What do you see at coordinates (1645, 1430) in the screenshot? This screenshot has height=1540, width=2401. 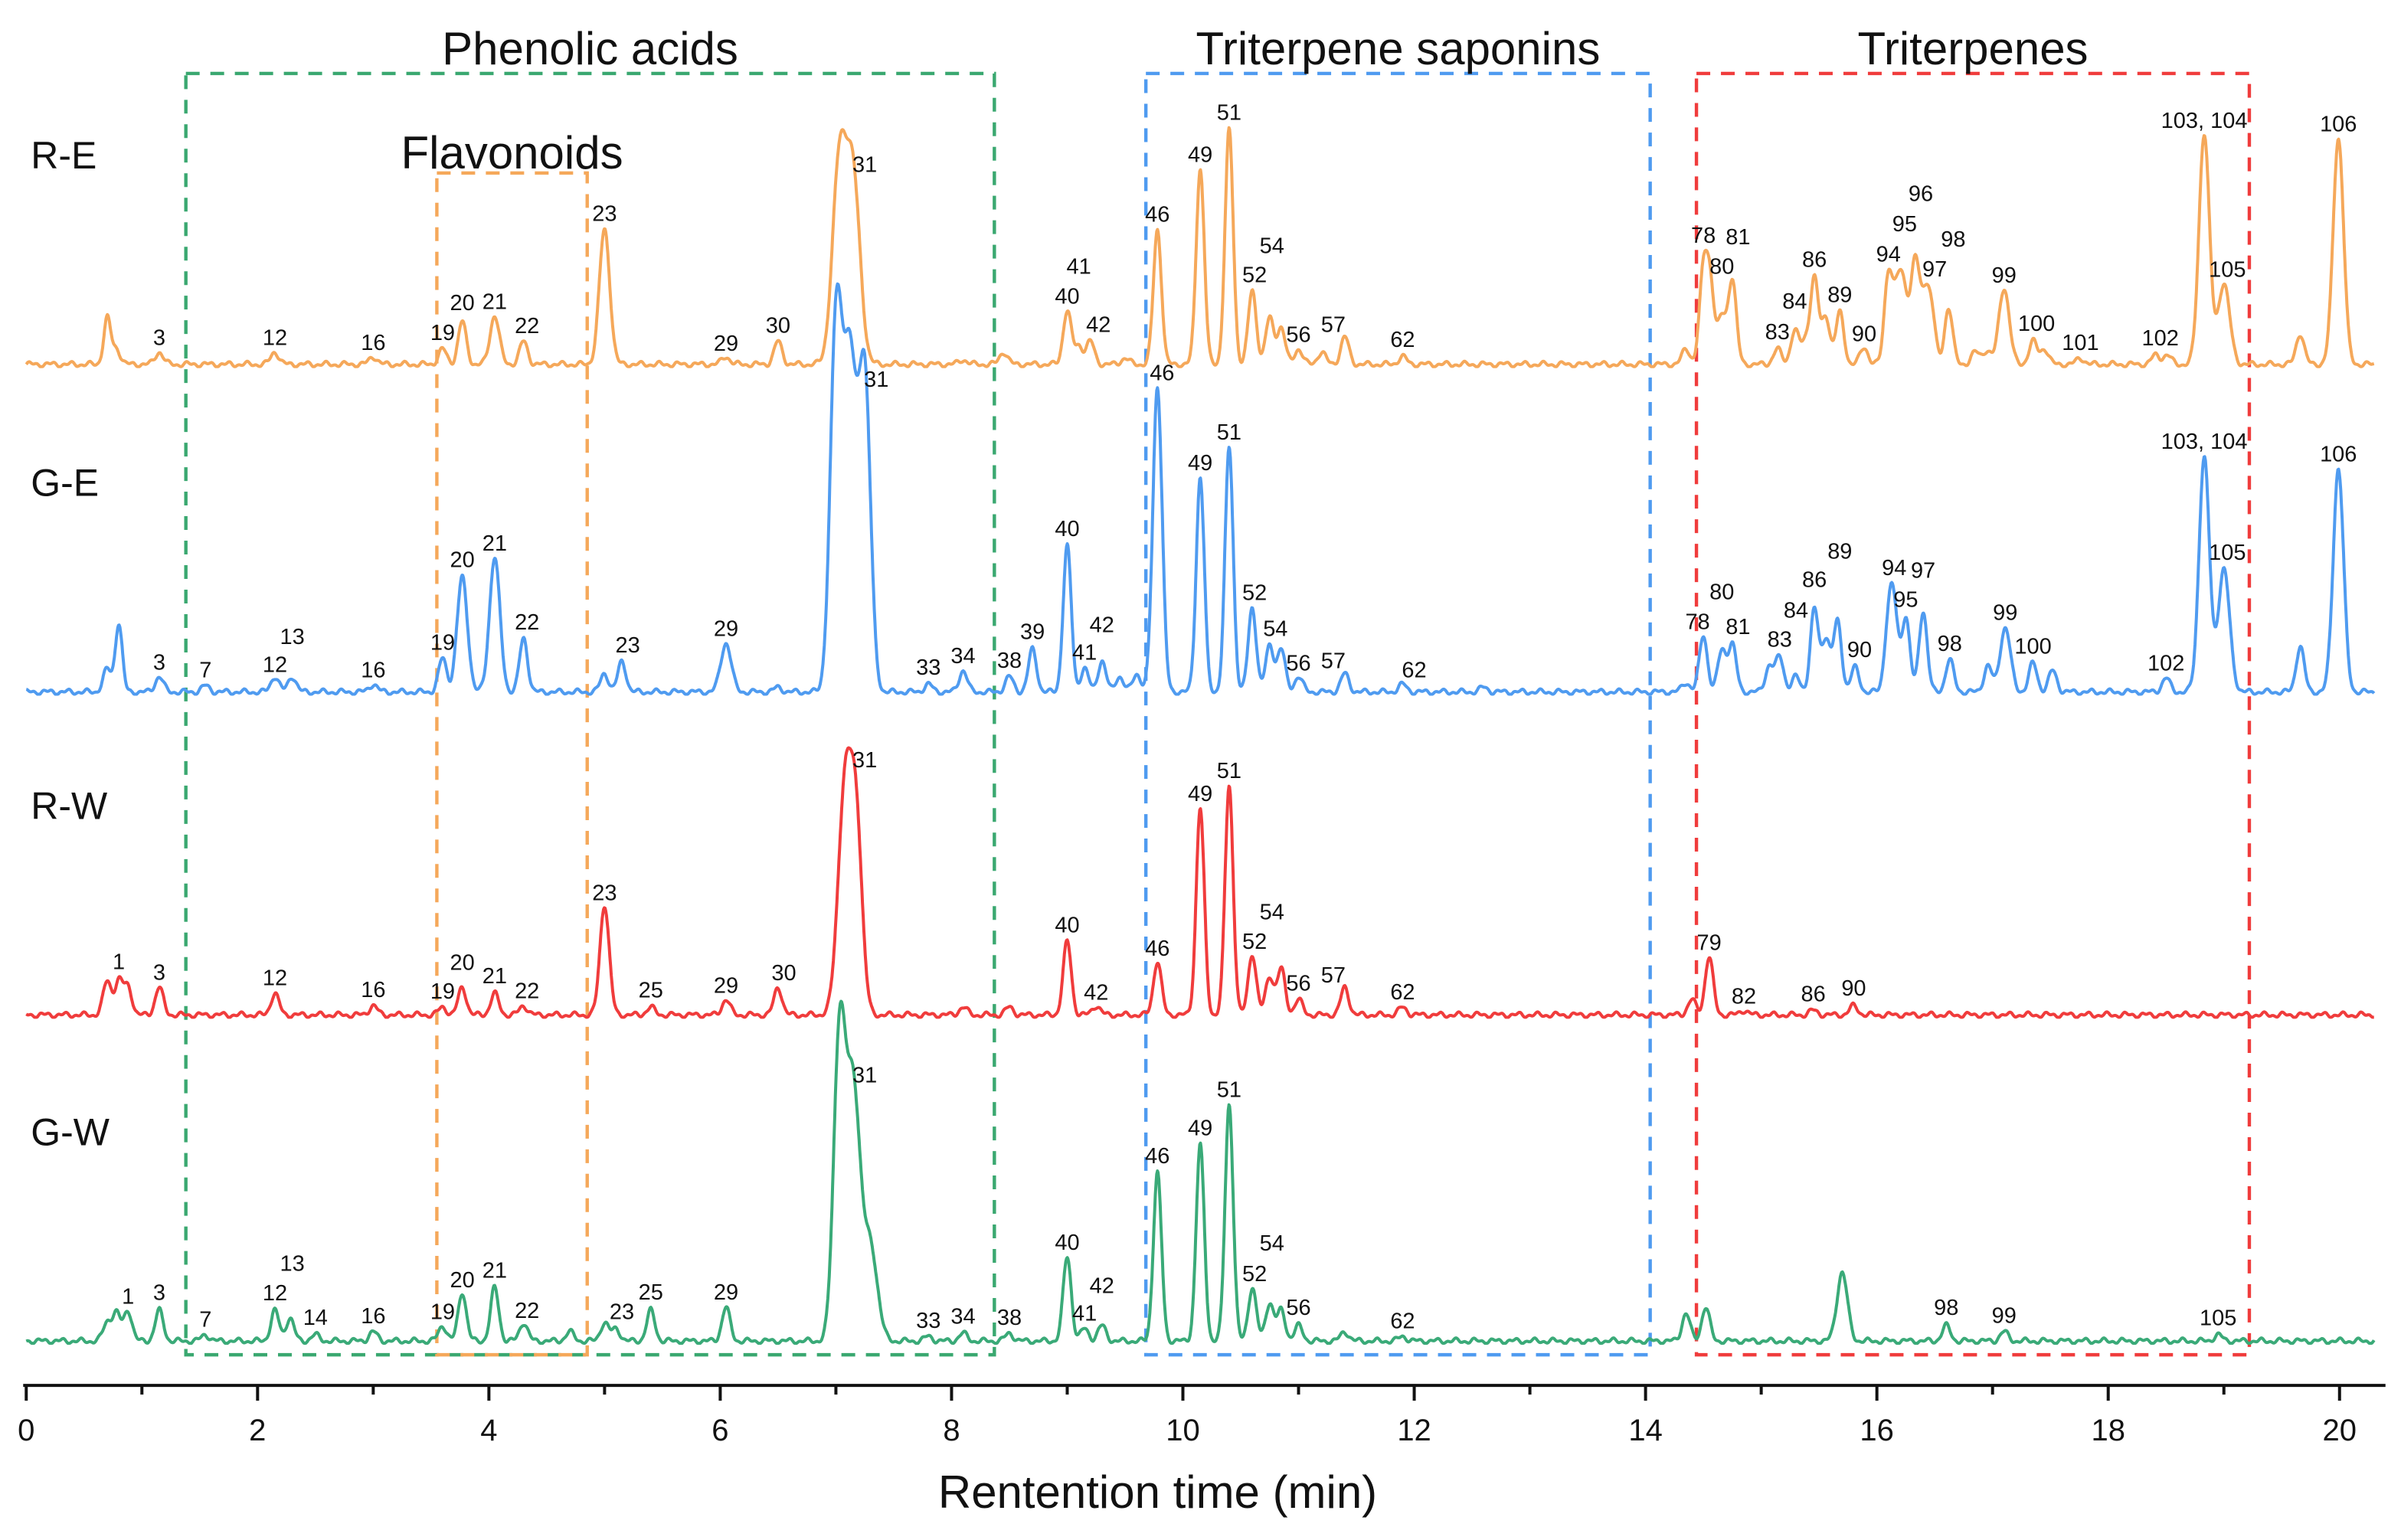 I see `x-tick-label: 14` at bounding box center [1645, 1430].